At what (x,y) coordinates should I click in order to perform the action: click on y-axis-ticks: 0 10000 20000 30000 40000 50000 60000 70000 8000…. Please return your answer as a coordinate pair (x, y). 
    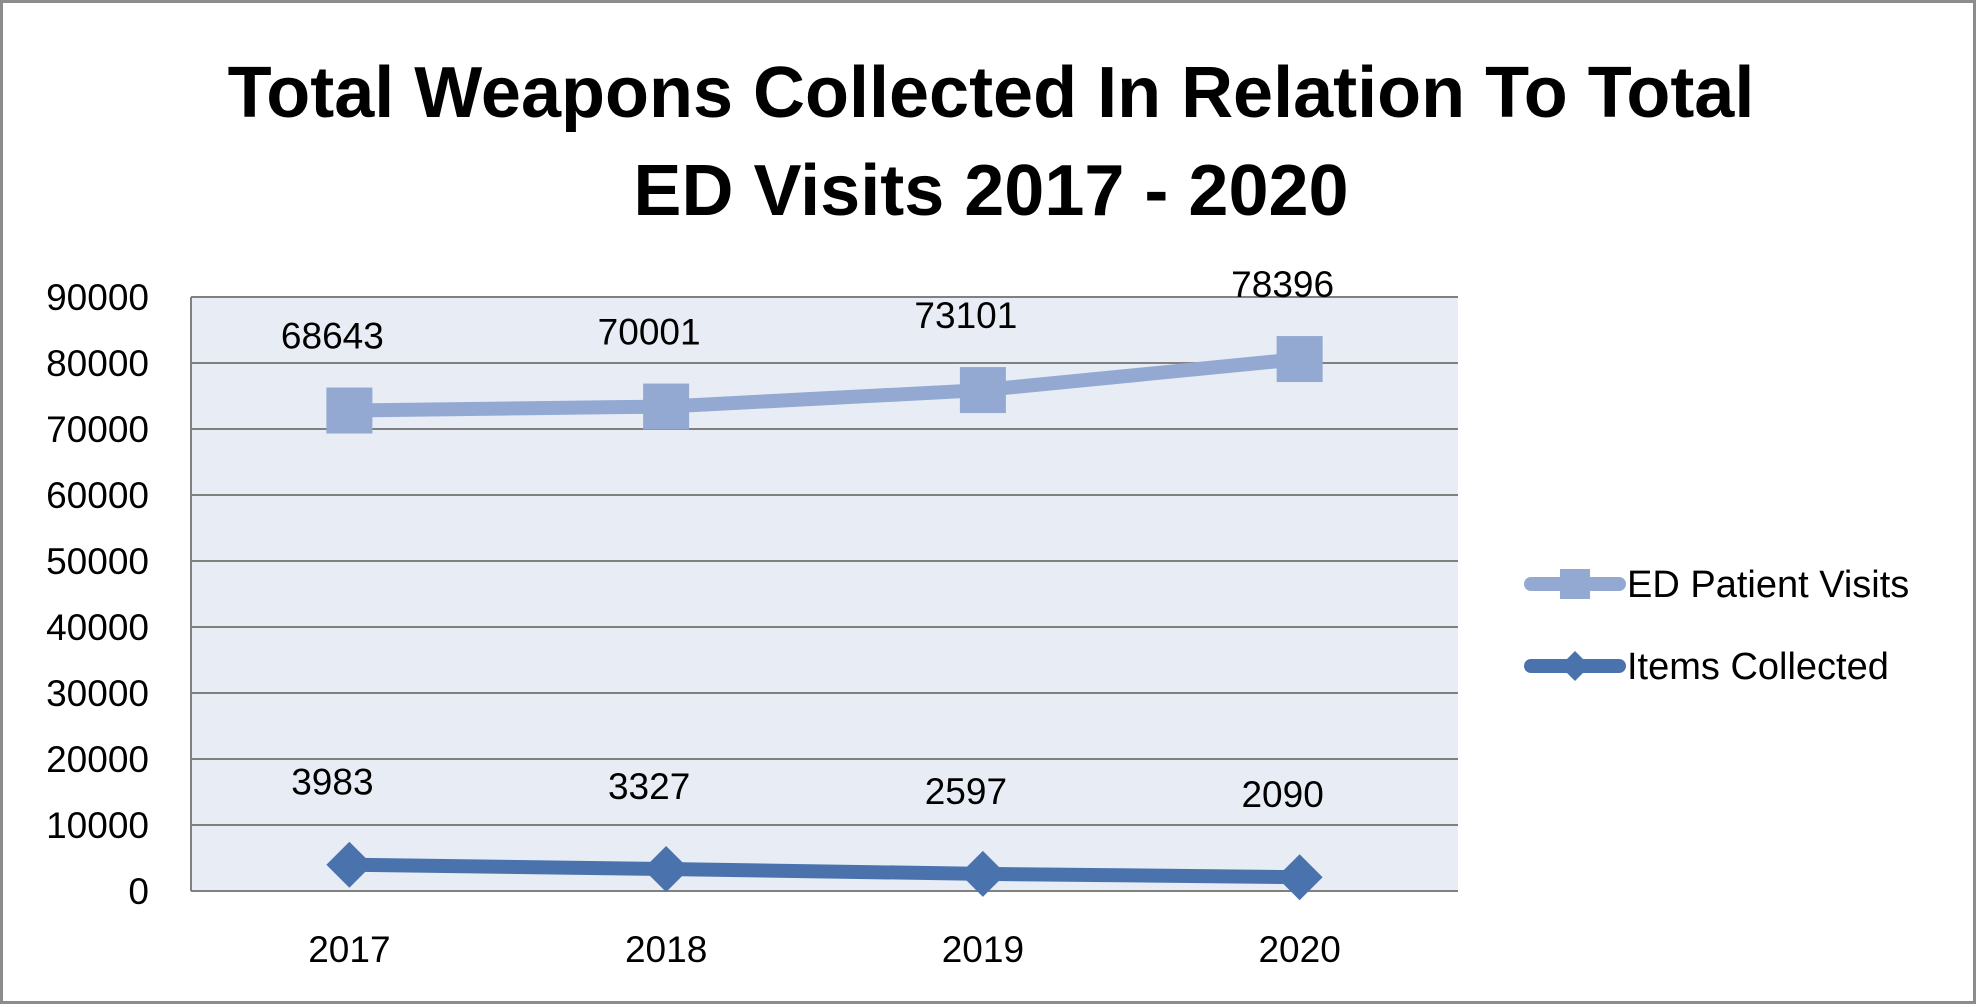
    Looking at the image, I should click on (97, 594).